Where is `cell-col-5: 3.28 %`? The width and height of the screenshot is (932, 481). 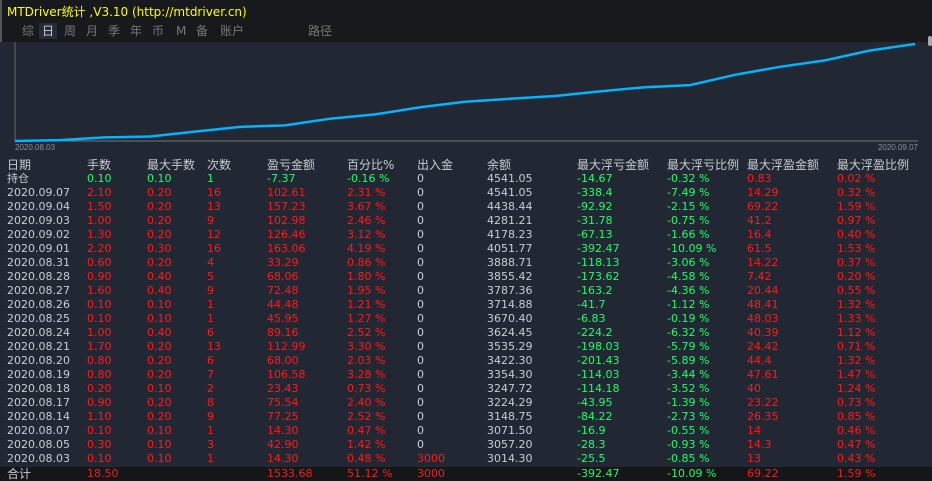
cell-col-5: 3.28 % is located at coordinates (366, 374).